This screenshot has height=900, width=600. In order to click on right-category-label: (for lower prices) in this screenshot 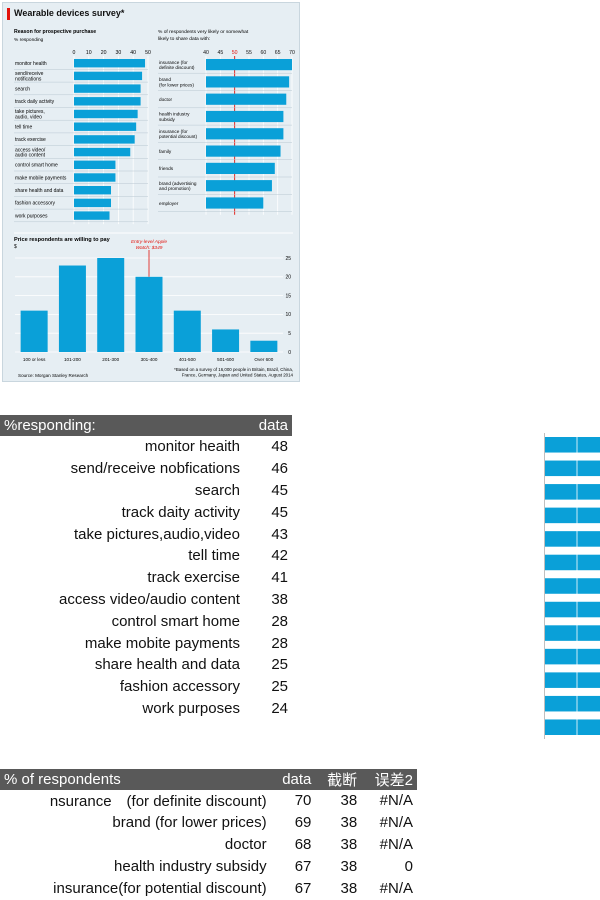, I will do `click(176, 84)`.